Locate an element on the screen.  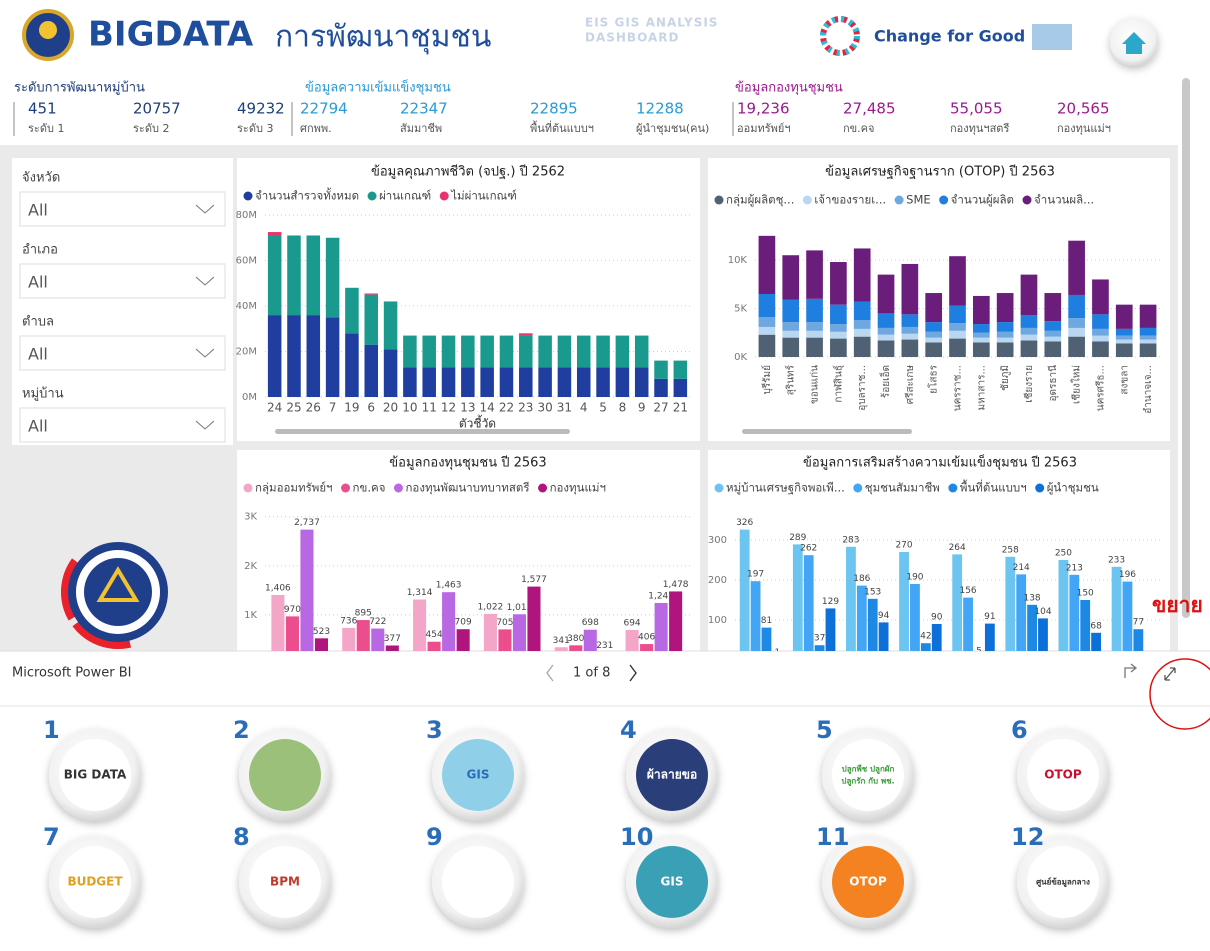
data-label: 283 is located at coordinates (850, 540).